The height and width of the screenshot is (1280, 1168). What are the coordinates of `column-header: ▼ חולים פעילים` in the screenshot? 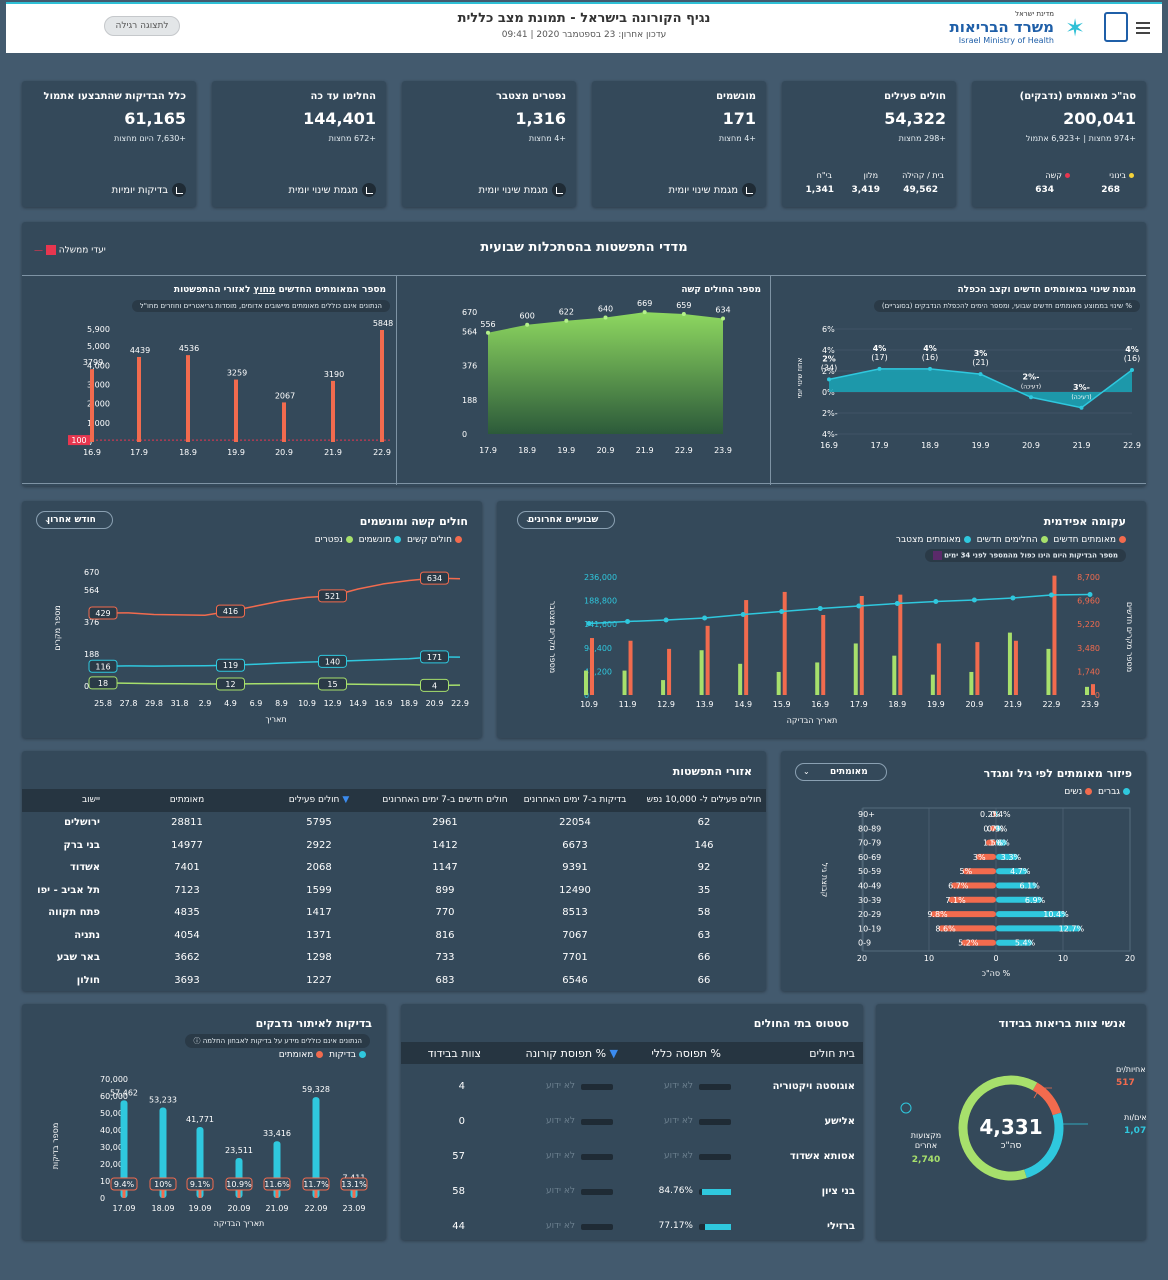 It's located at (319, 800).